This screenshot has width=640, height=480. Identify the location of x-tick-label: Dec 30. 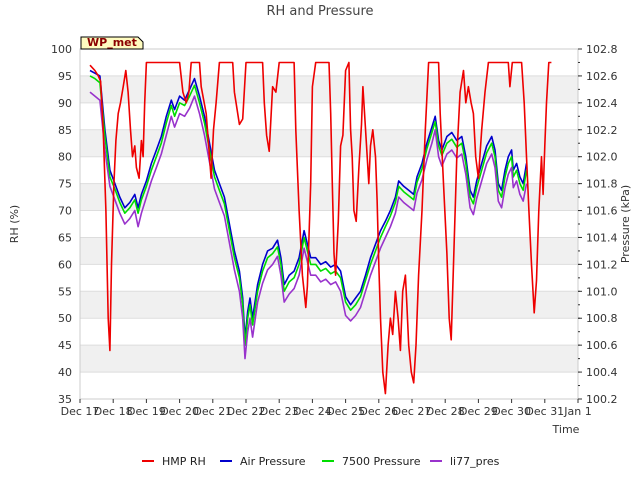
(511, 411).